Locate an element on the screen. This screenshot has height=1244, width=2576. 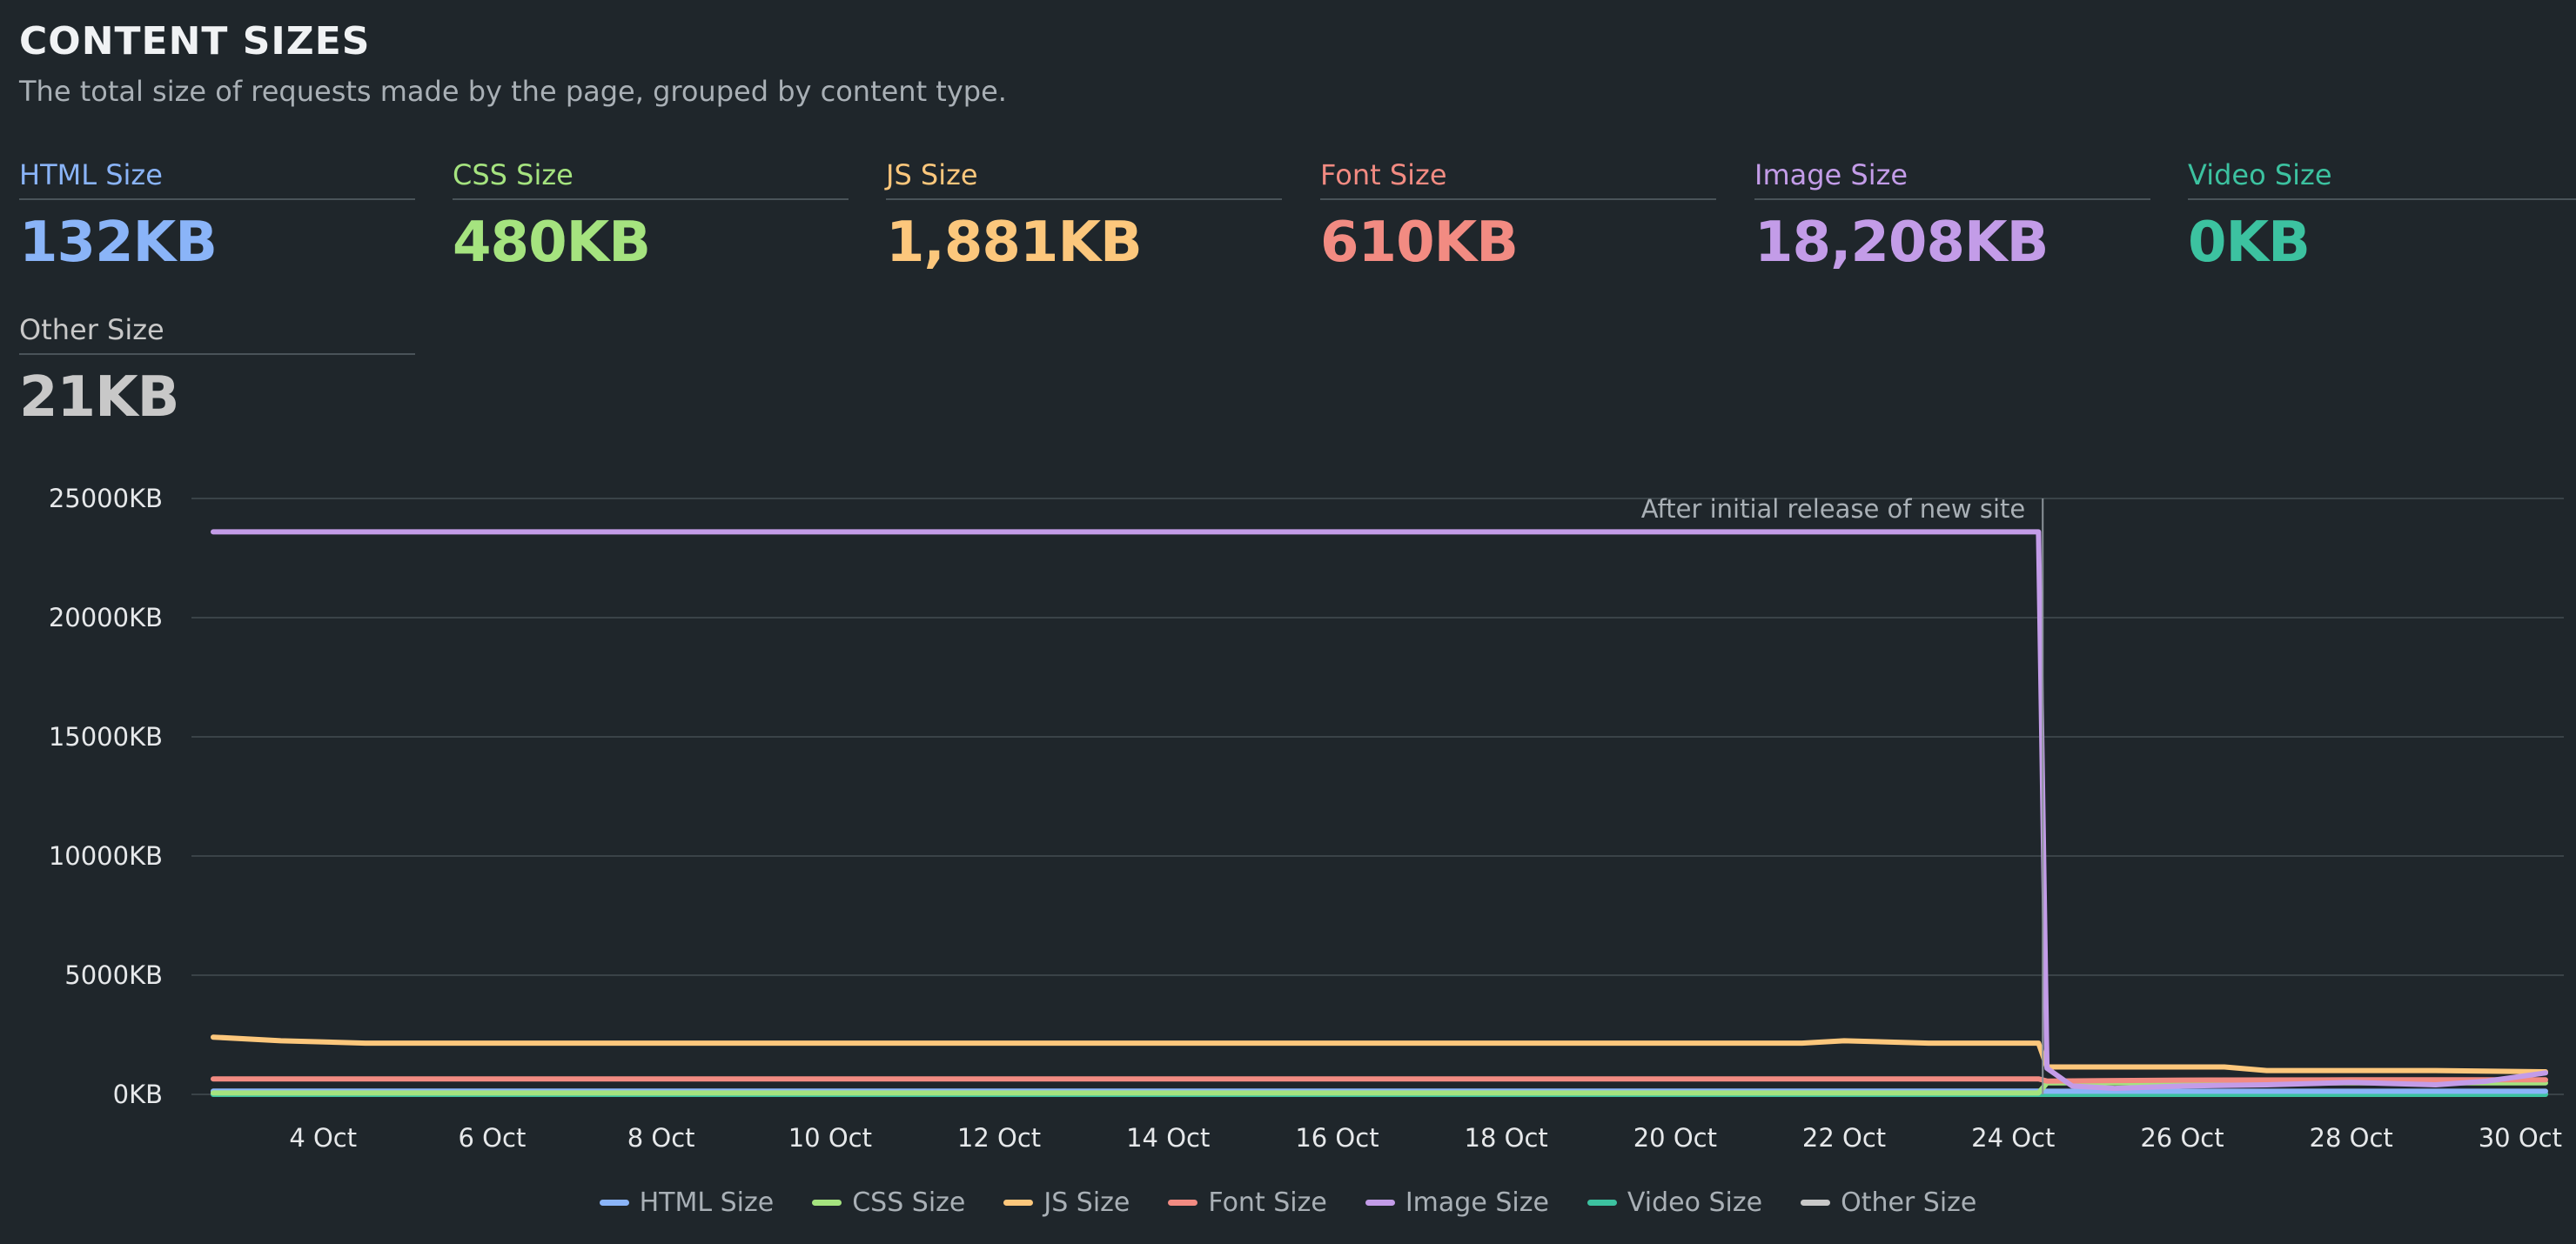
metric-css-size: CSS Size 480KB is located at coordinates (651, 216).